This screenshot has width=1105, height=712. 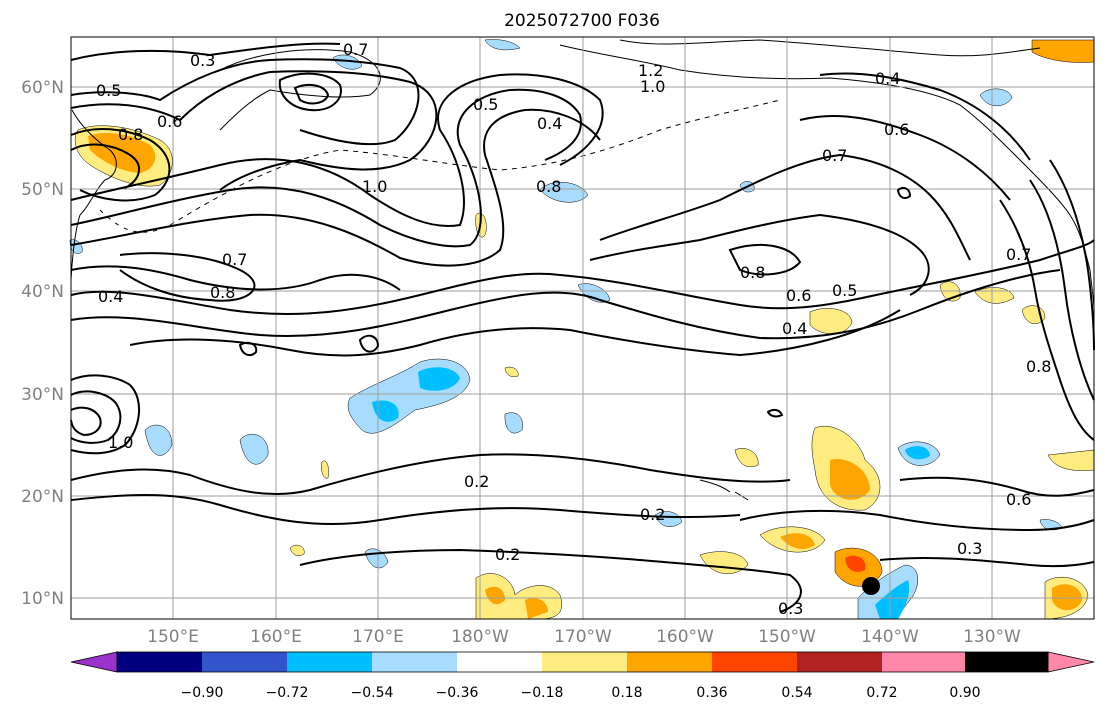 What do you see at coordinates (542, 693) in the screenshot?
I see `colorbar-tick-label: −0.18` at bounding box center [542, 693].